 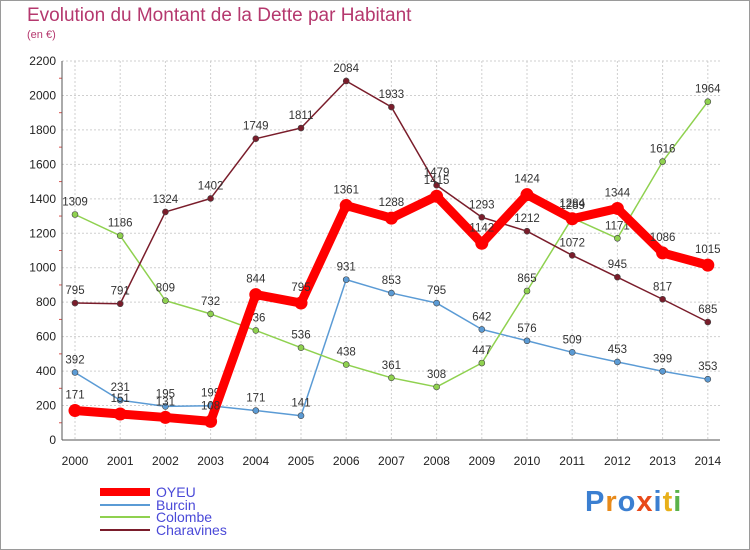 What do you see at coordinates (572, 243) in the screenshot?
I see `data-label-charavines: 1072` at bounding box center [572, 243].